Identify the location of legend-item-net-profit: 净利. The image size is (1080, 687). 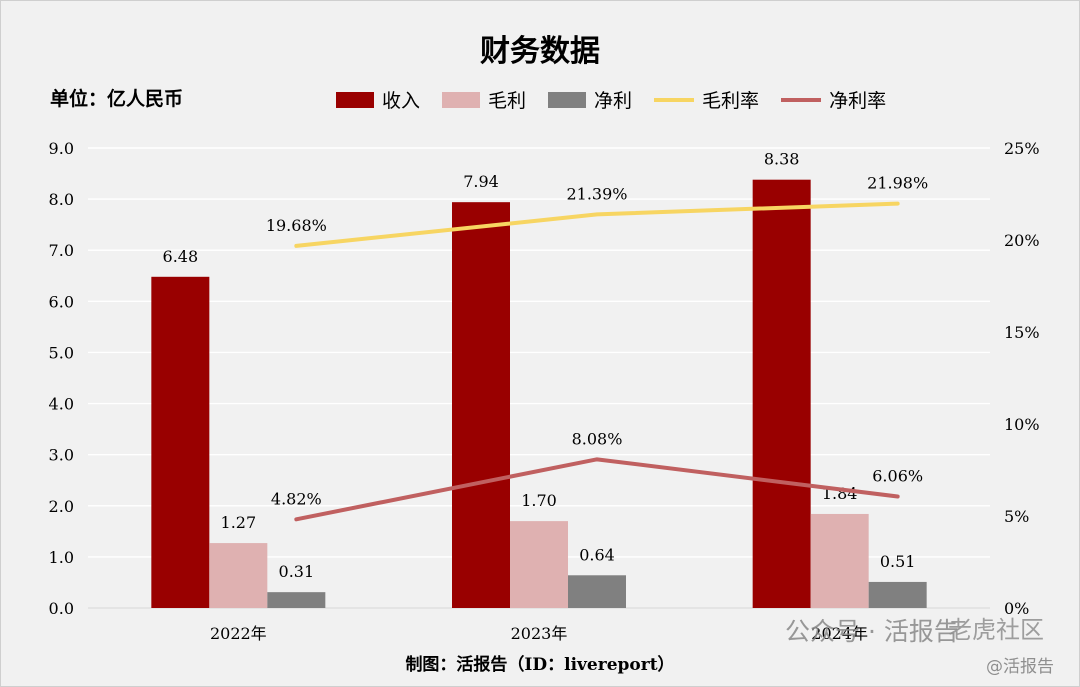
(590, 99).